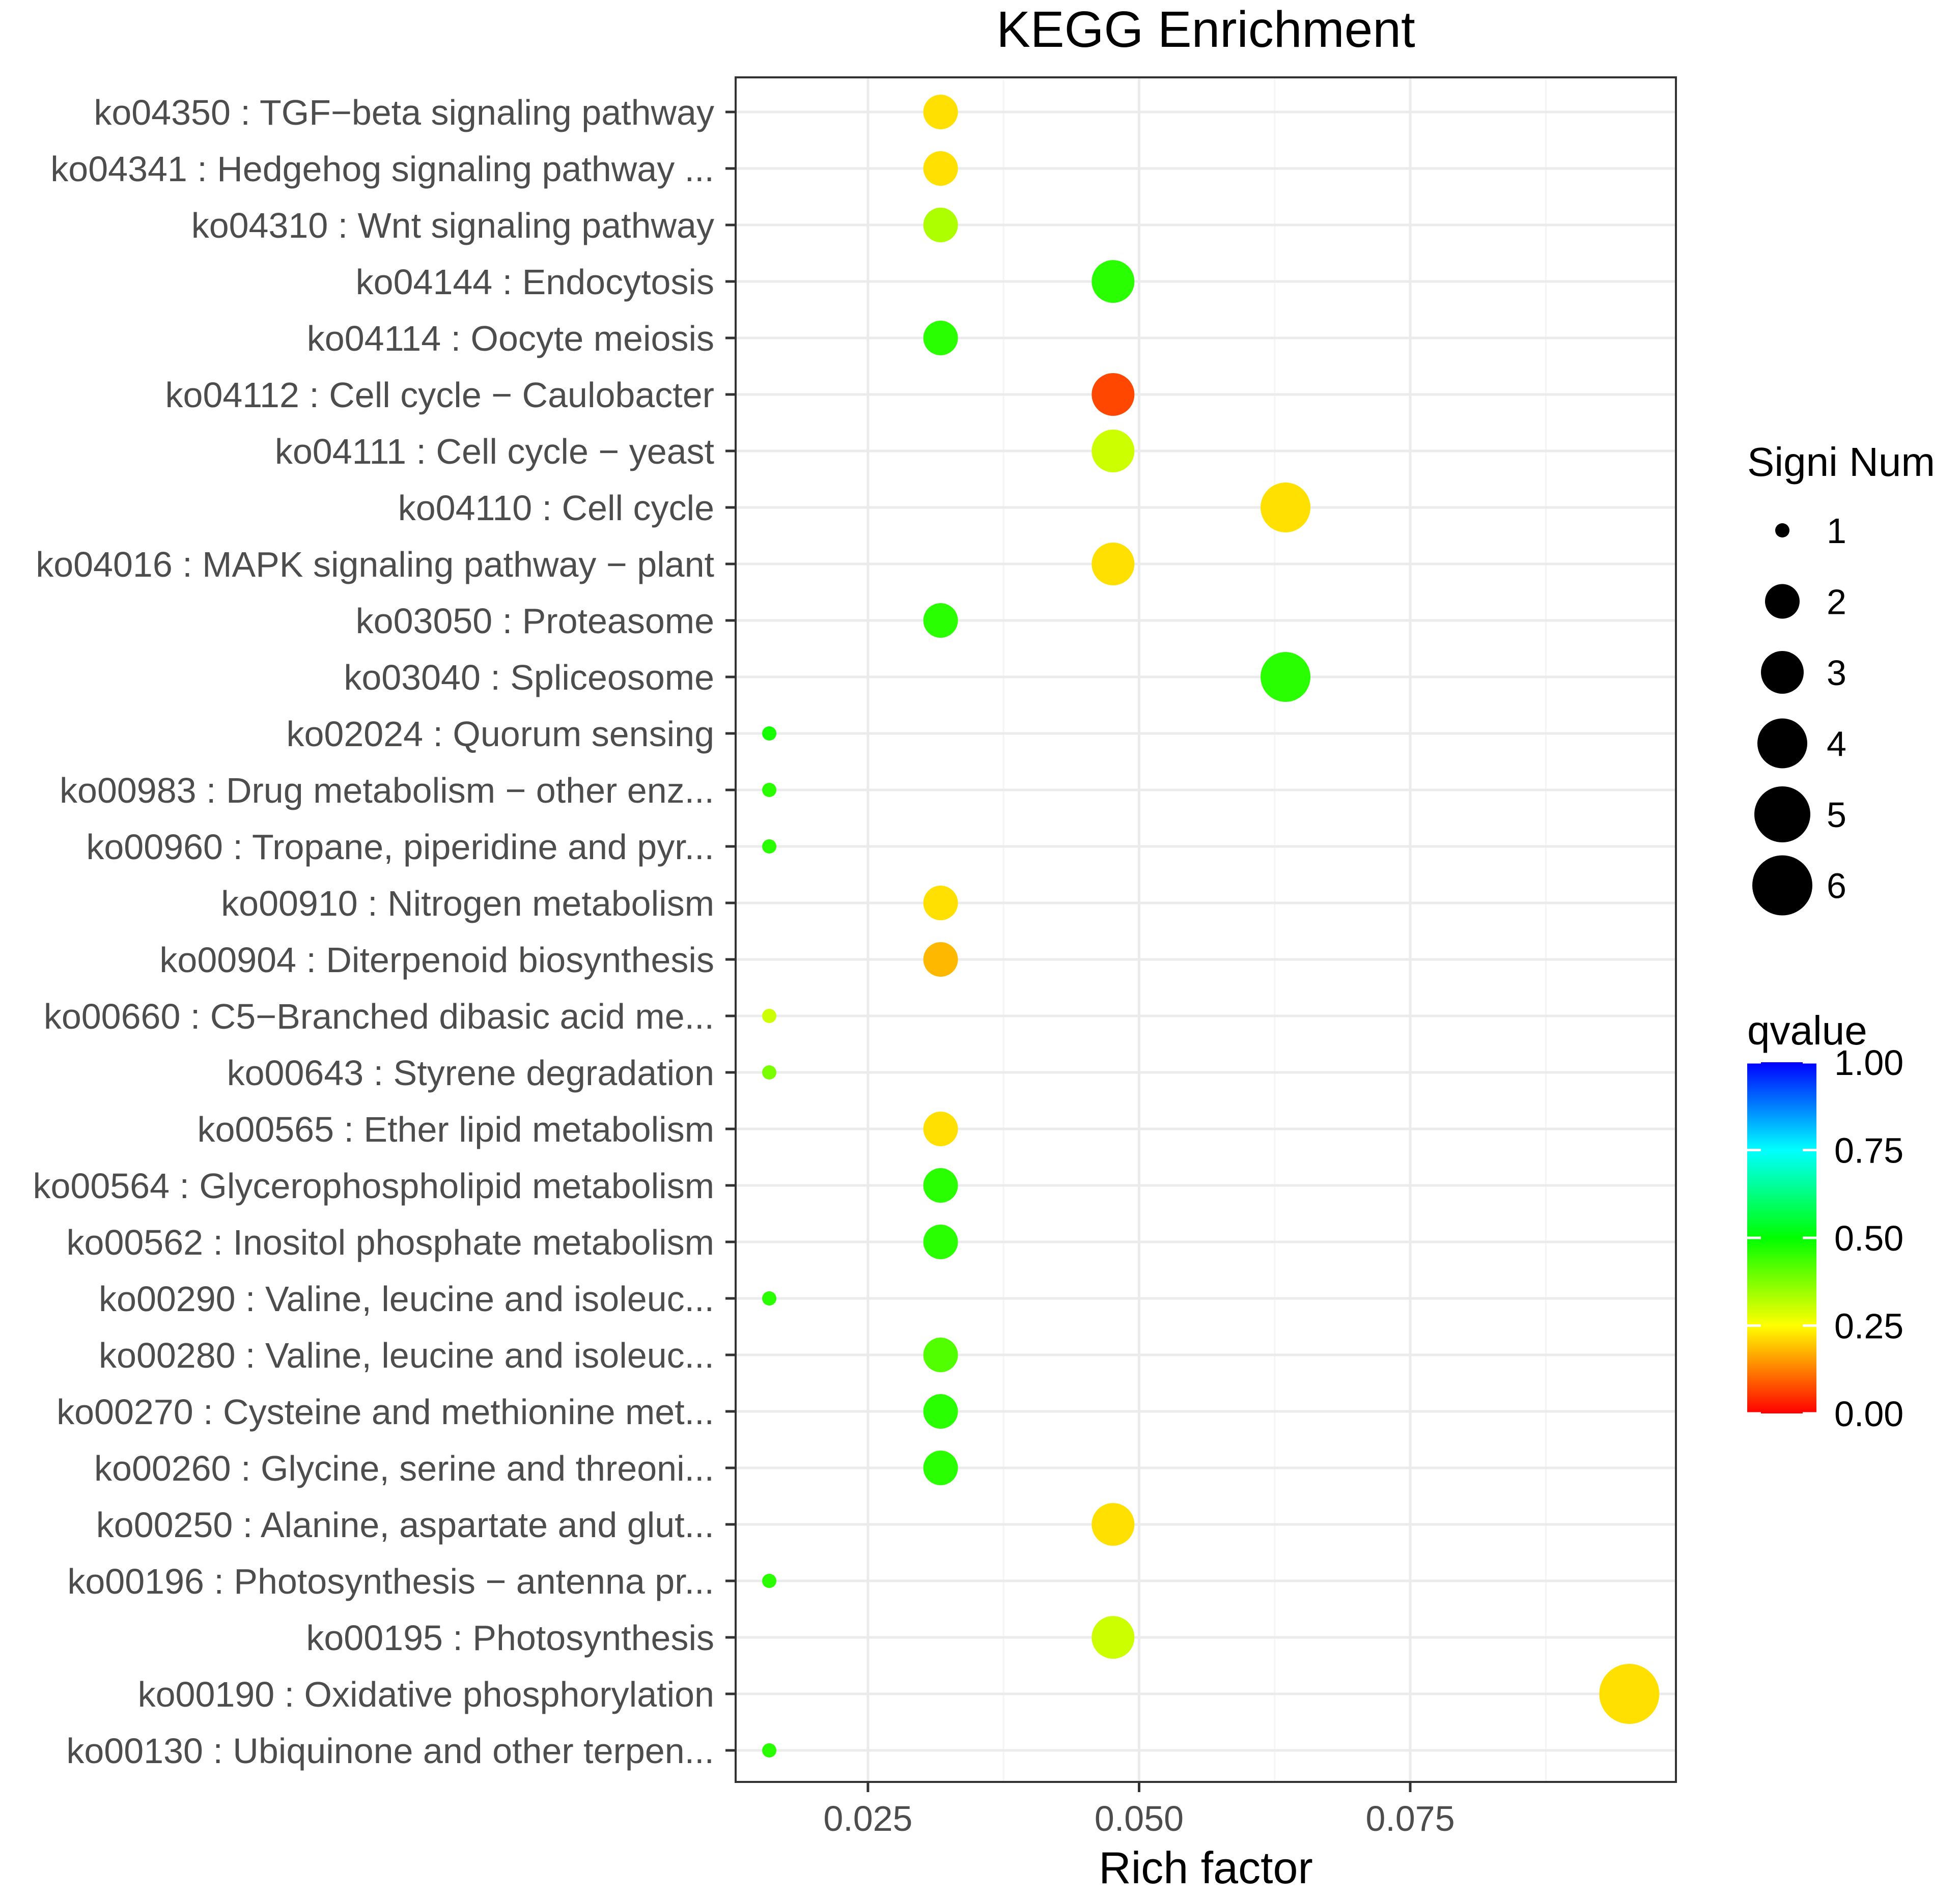 Image resolution: width=1960 pixels, height=1899 pixels. I want to click on size-legend-title: Signi Num, so click(1841, 462).